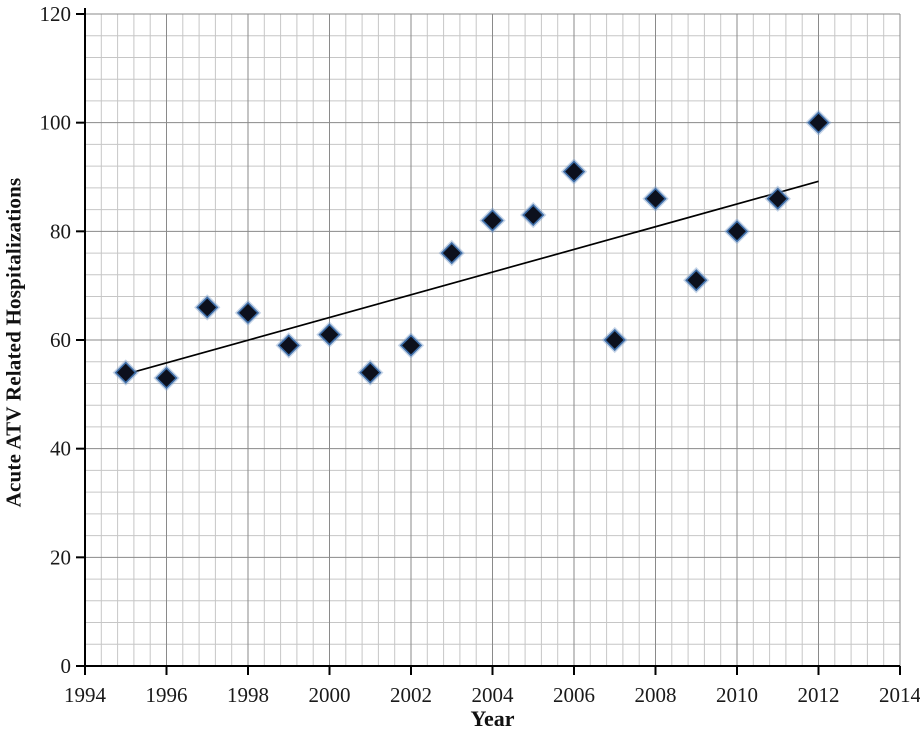 Image resolution: width=920 pixels, height=738 pixels. I want to click on x-tick-label: 2008, so click(656, 695).